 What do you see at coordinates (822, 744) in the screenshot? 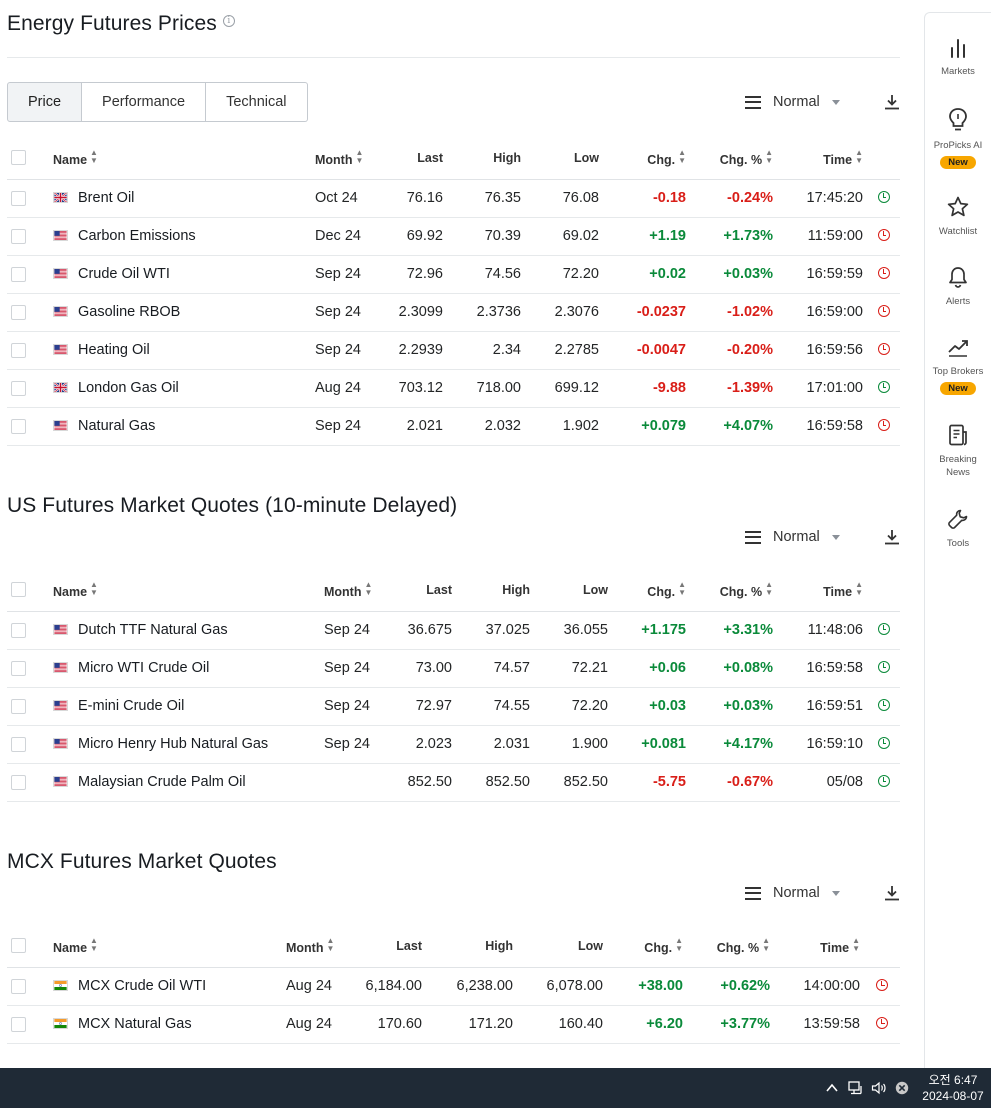
I see `update-time: 16:59:10` at bounding box center [822, 744].